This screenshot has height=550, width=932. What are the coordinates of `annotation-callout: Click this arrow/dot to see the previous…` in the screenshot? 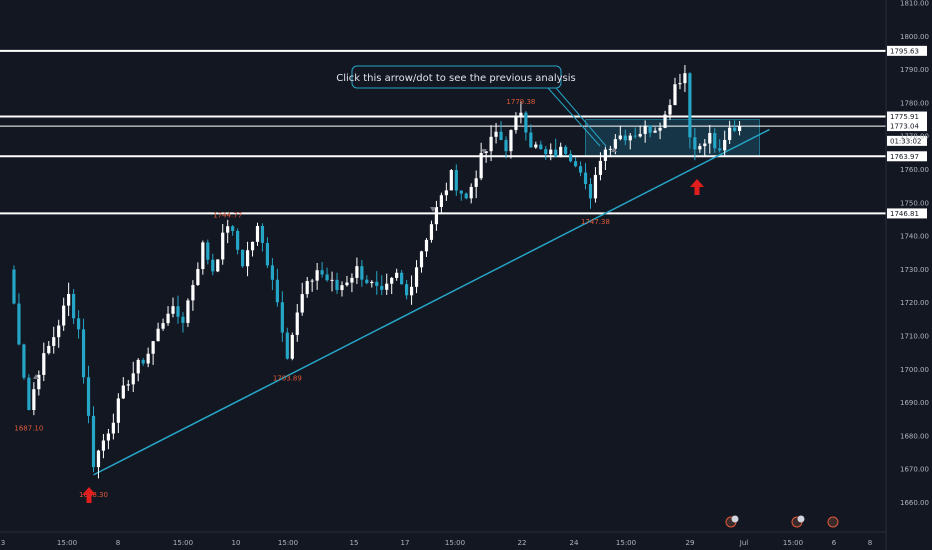 It's located at (471, 106).